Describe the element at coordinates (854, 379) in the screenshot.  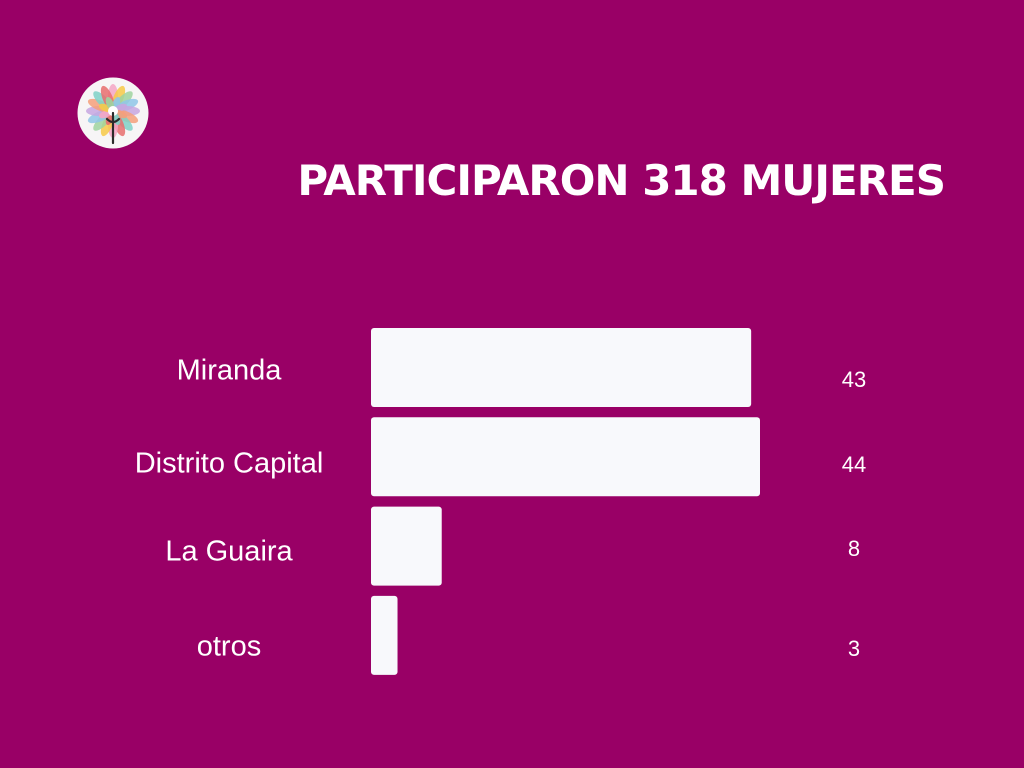
I see `value-label: 43` at that location.